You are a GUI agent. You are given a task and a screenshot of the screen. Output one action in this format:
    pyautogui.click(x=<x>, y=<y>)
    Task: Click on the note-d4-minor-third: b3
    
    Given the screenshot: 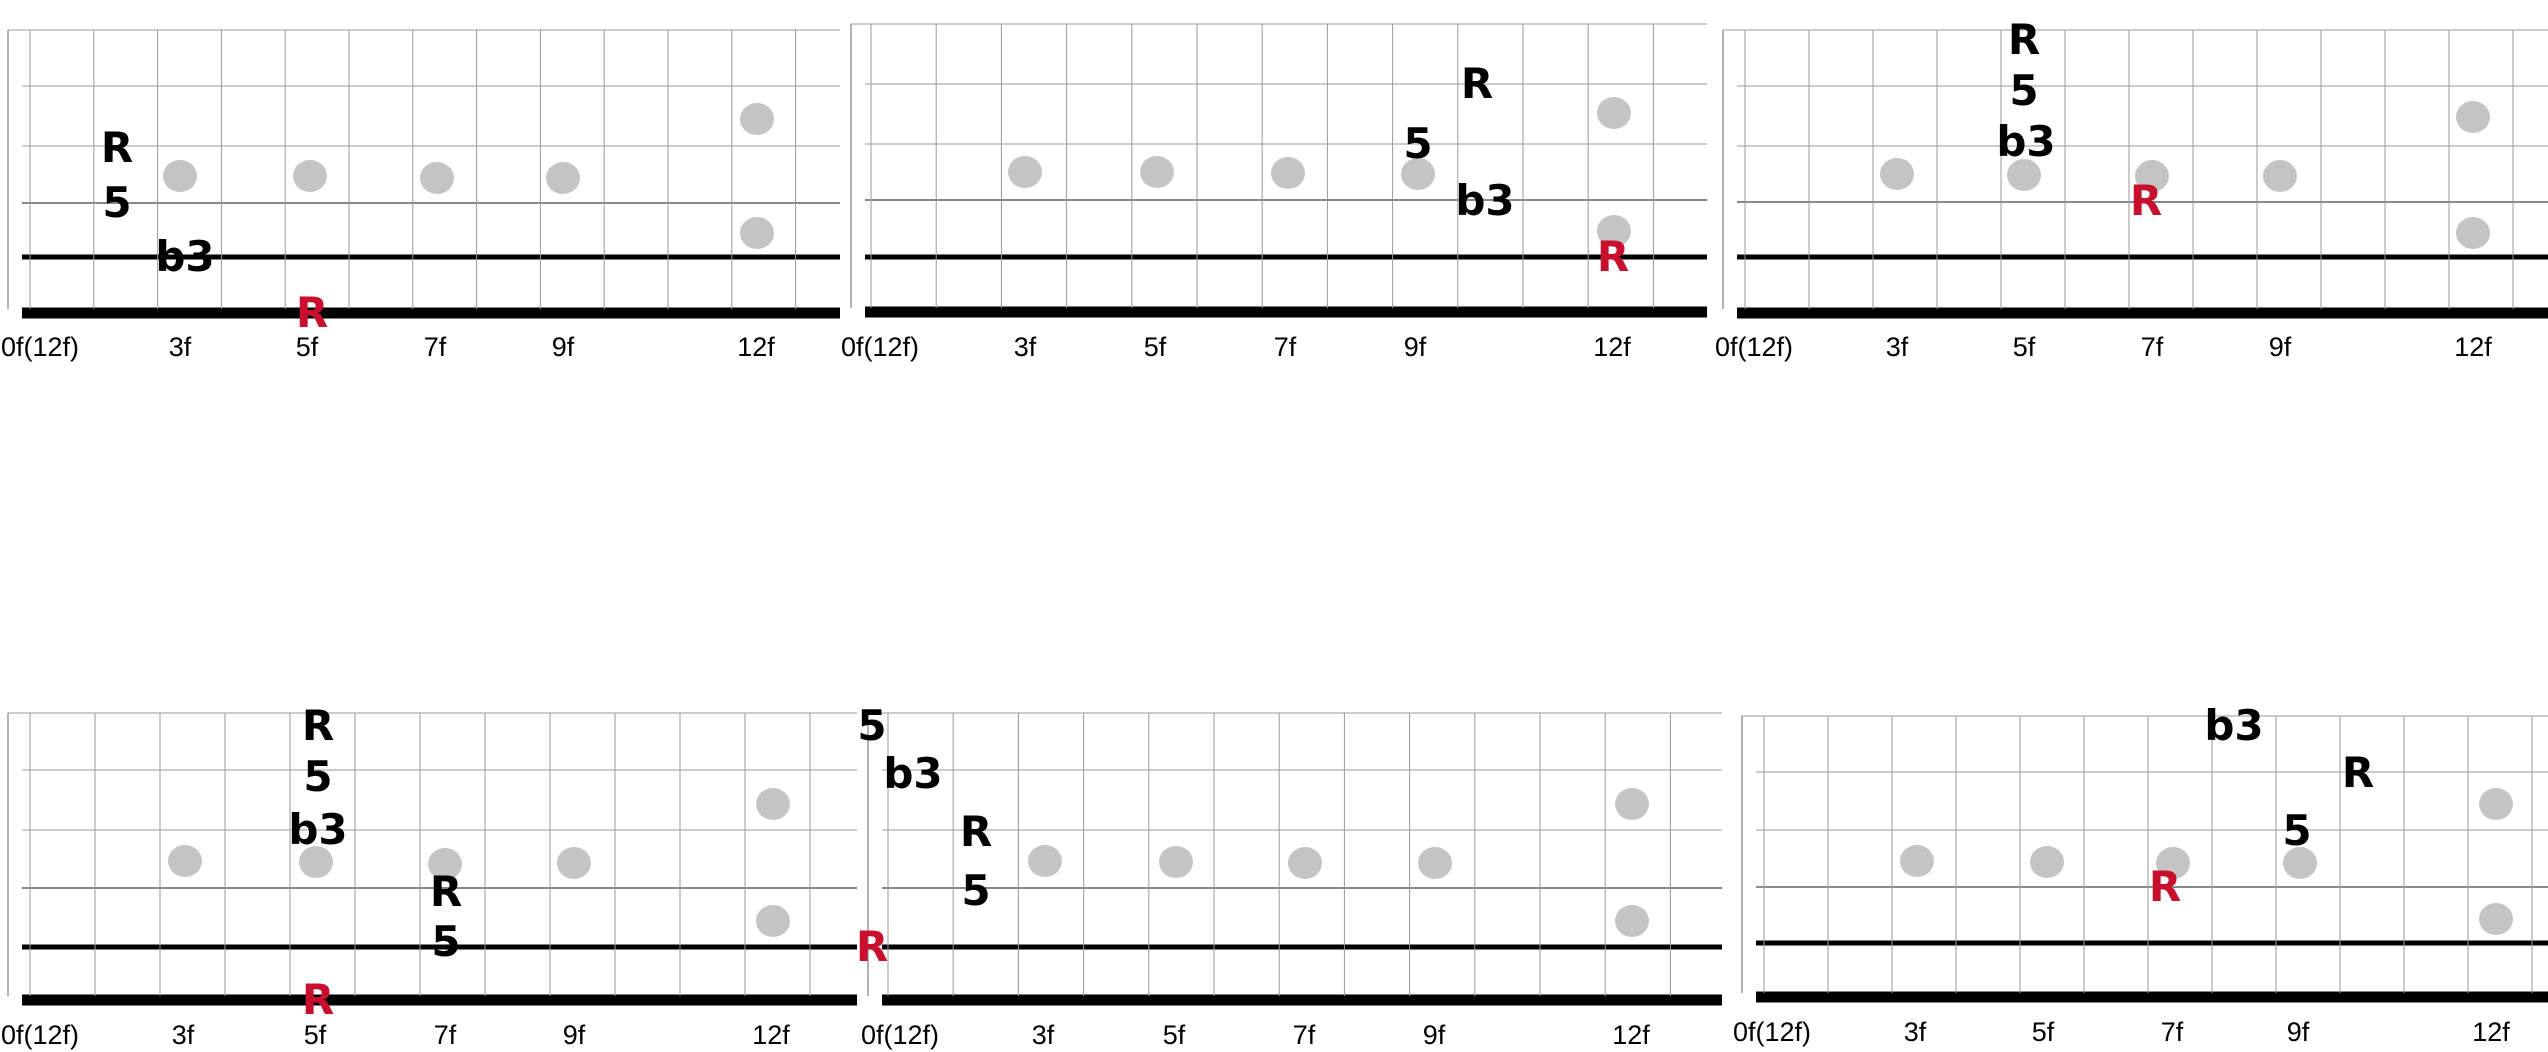 What is the action you would take?
    pyautogui.click(x=318, y=829)
    